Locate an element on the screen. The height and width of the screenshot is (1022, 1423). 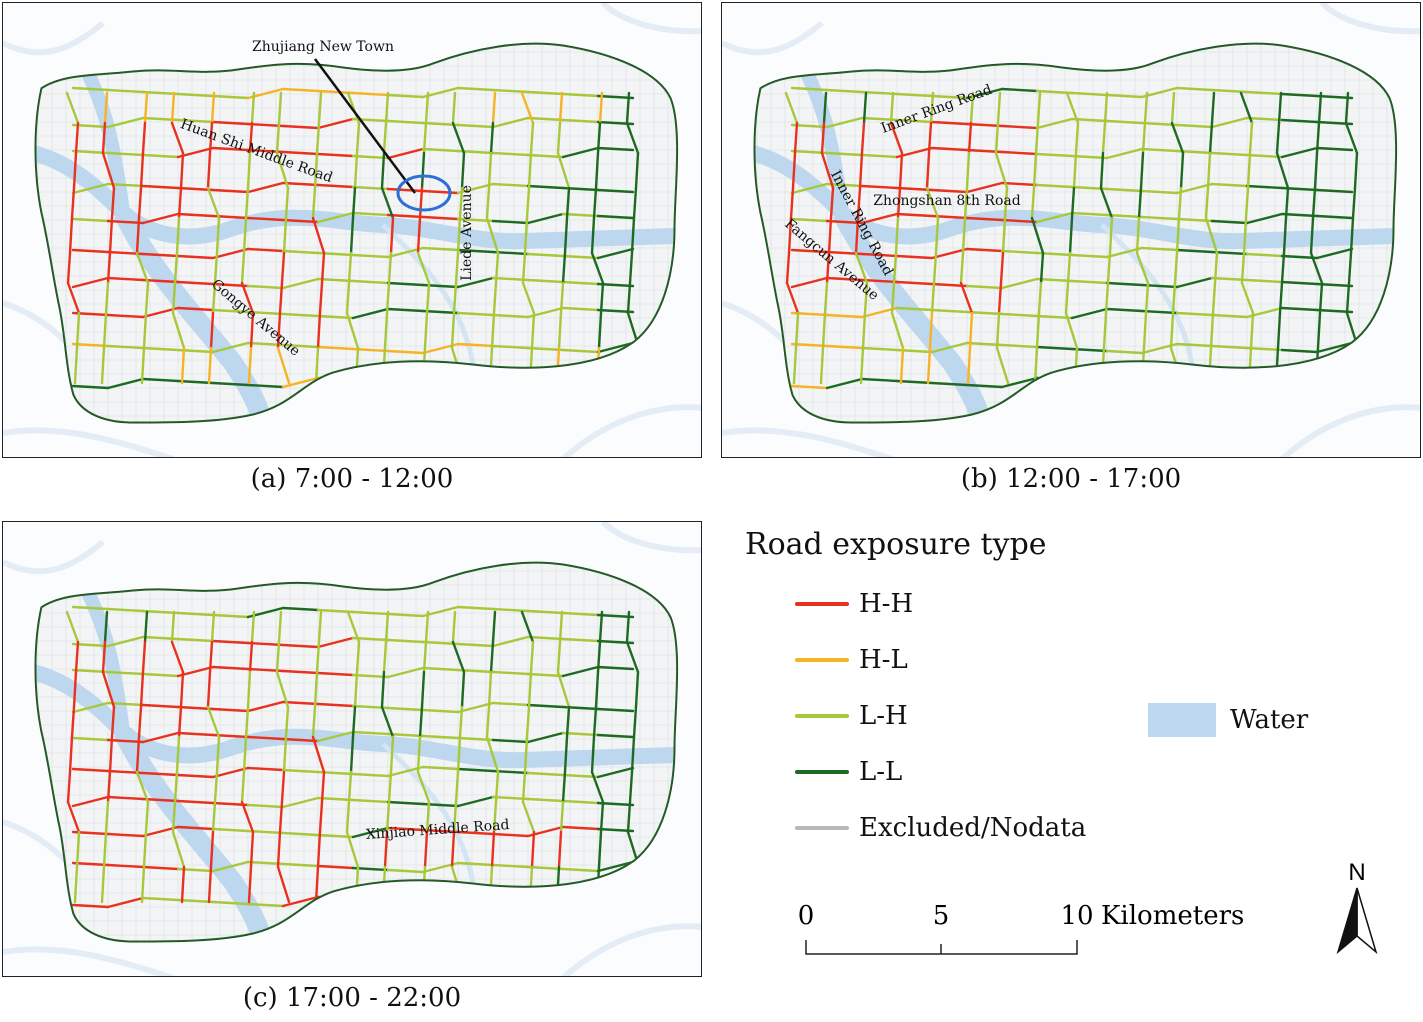
panel-a-caption: (a) 7:00 - 12:00 is located at coordinates (352, 479).